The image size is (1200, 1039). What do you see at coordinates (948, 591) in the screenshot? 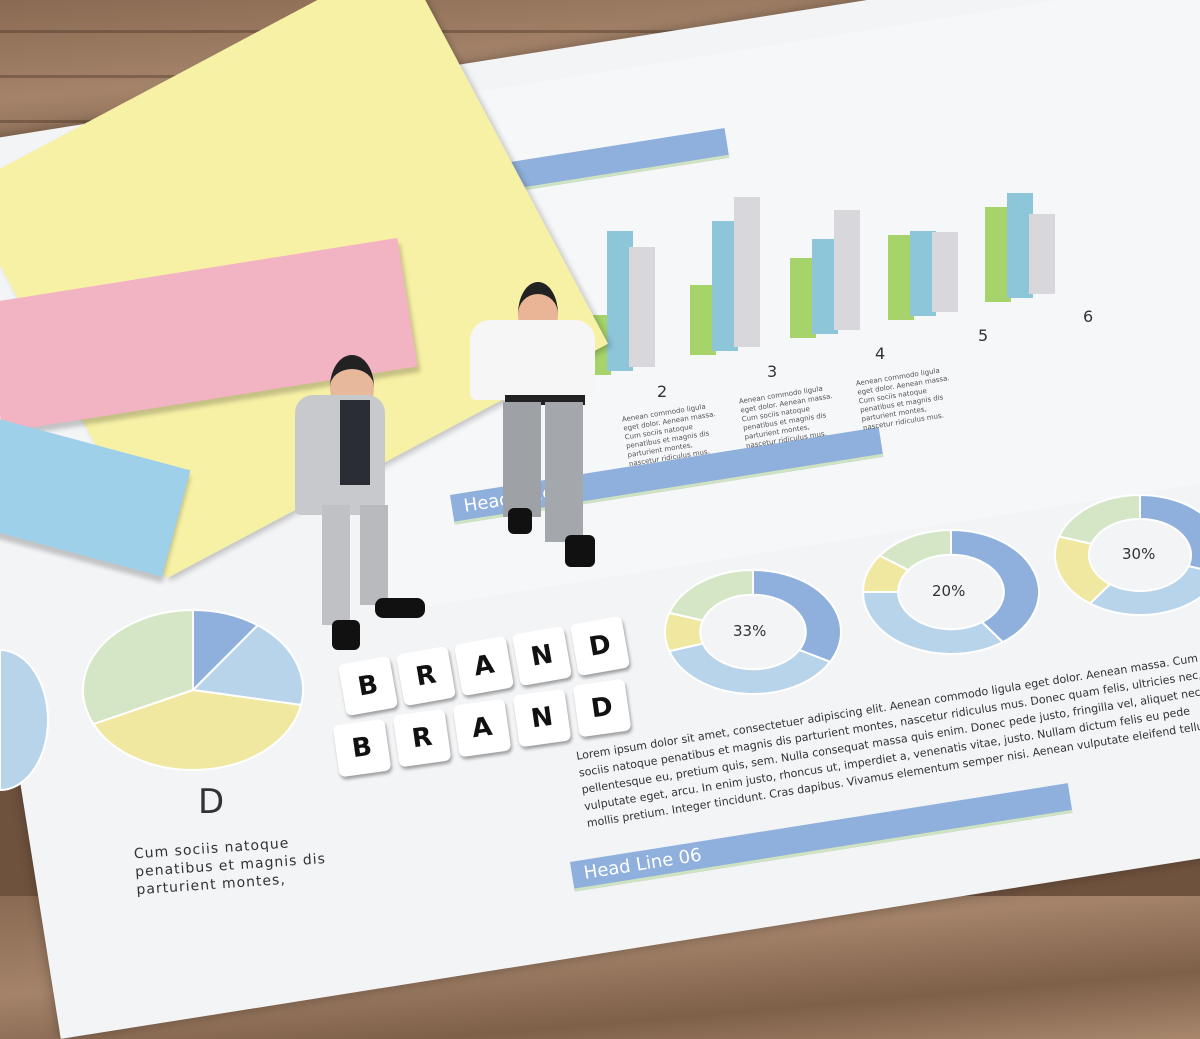
I see `donut-label: 20%` at bounding box center [948, 591].